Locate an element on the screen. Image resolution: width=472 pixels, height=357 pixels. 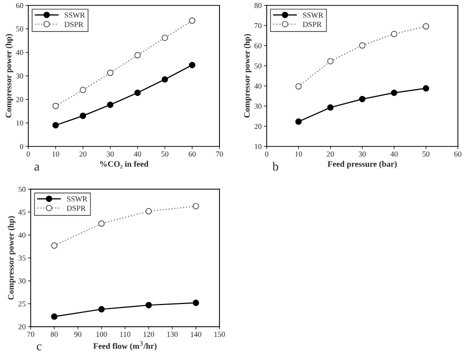
text: c is located at coordinates (39, 347).